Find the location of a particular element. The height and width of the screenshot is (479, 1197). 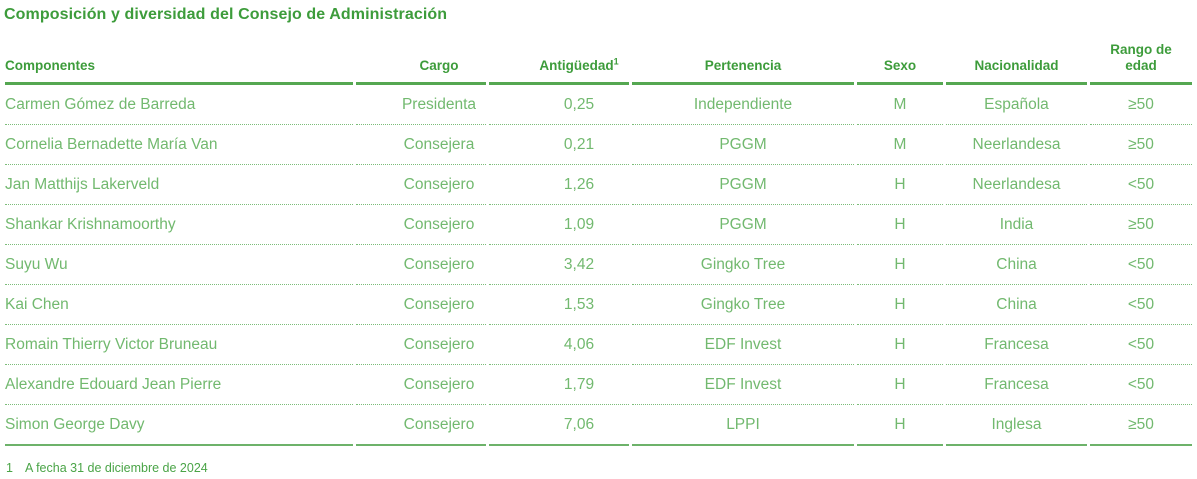

footnote: 1 A fecha 31 de diciembre de 2024 is located at coordinates (600, 468).